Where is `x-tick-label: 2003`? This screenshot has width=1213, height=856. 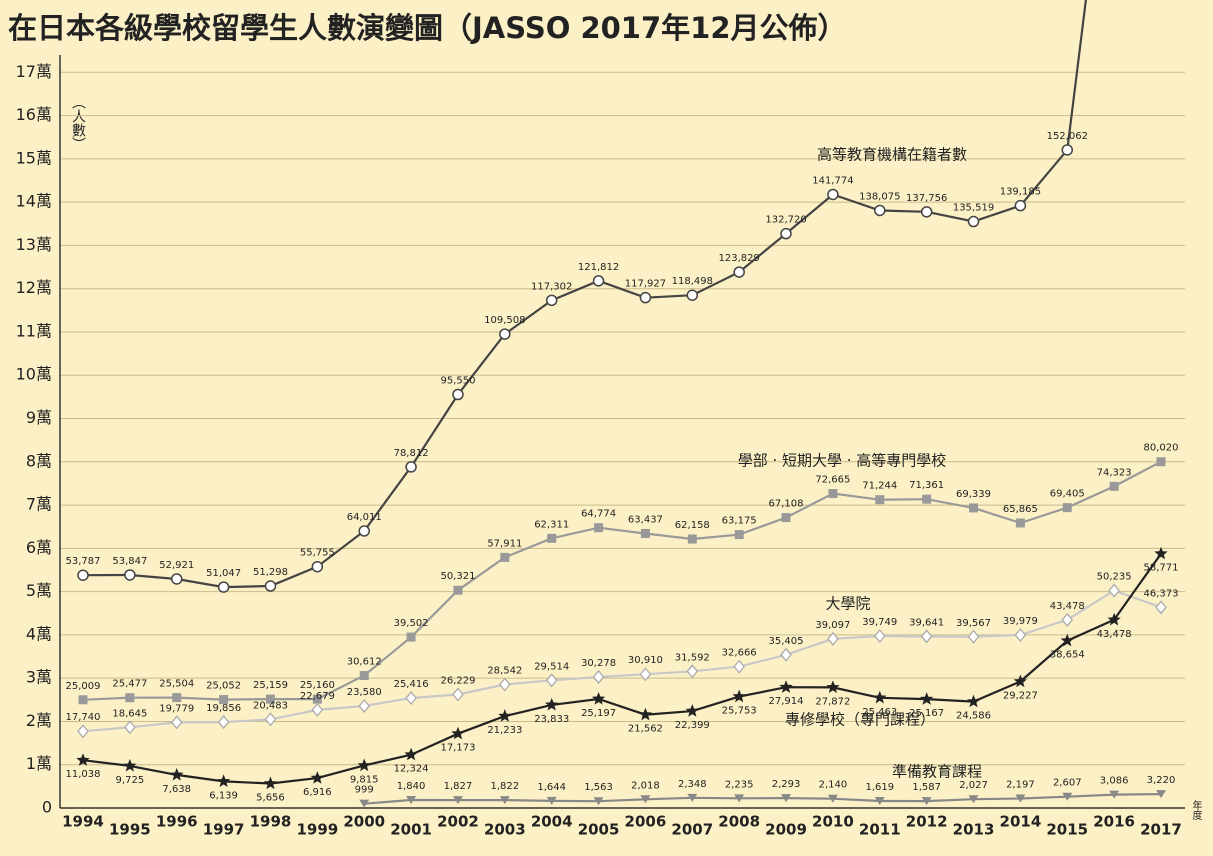 x-tick-label: 2003 is located at coordinates (505, 830).